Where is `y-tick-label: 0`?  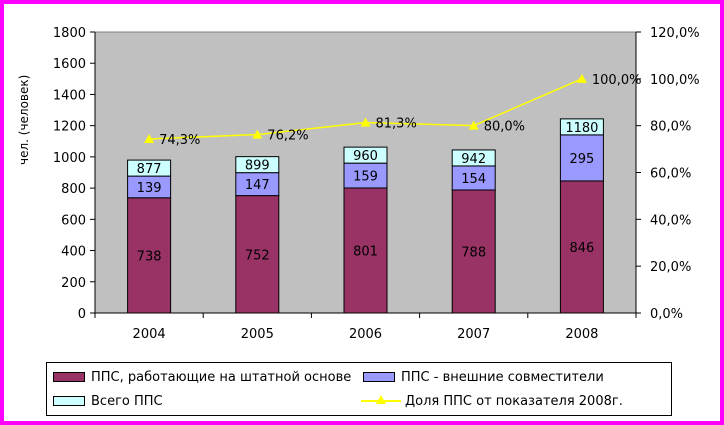 y-tick-label: 0 is located at coordinates (82, 314).